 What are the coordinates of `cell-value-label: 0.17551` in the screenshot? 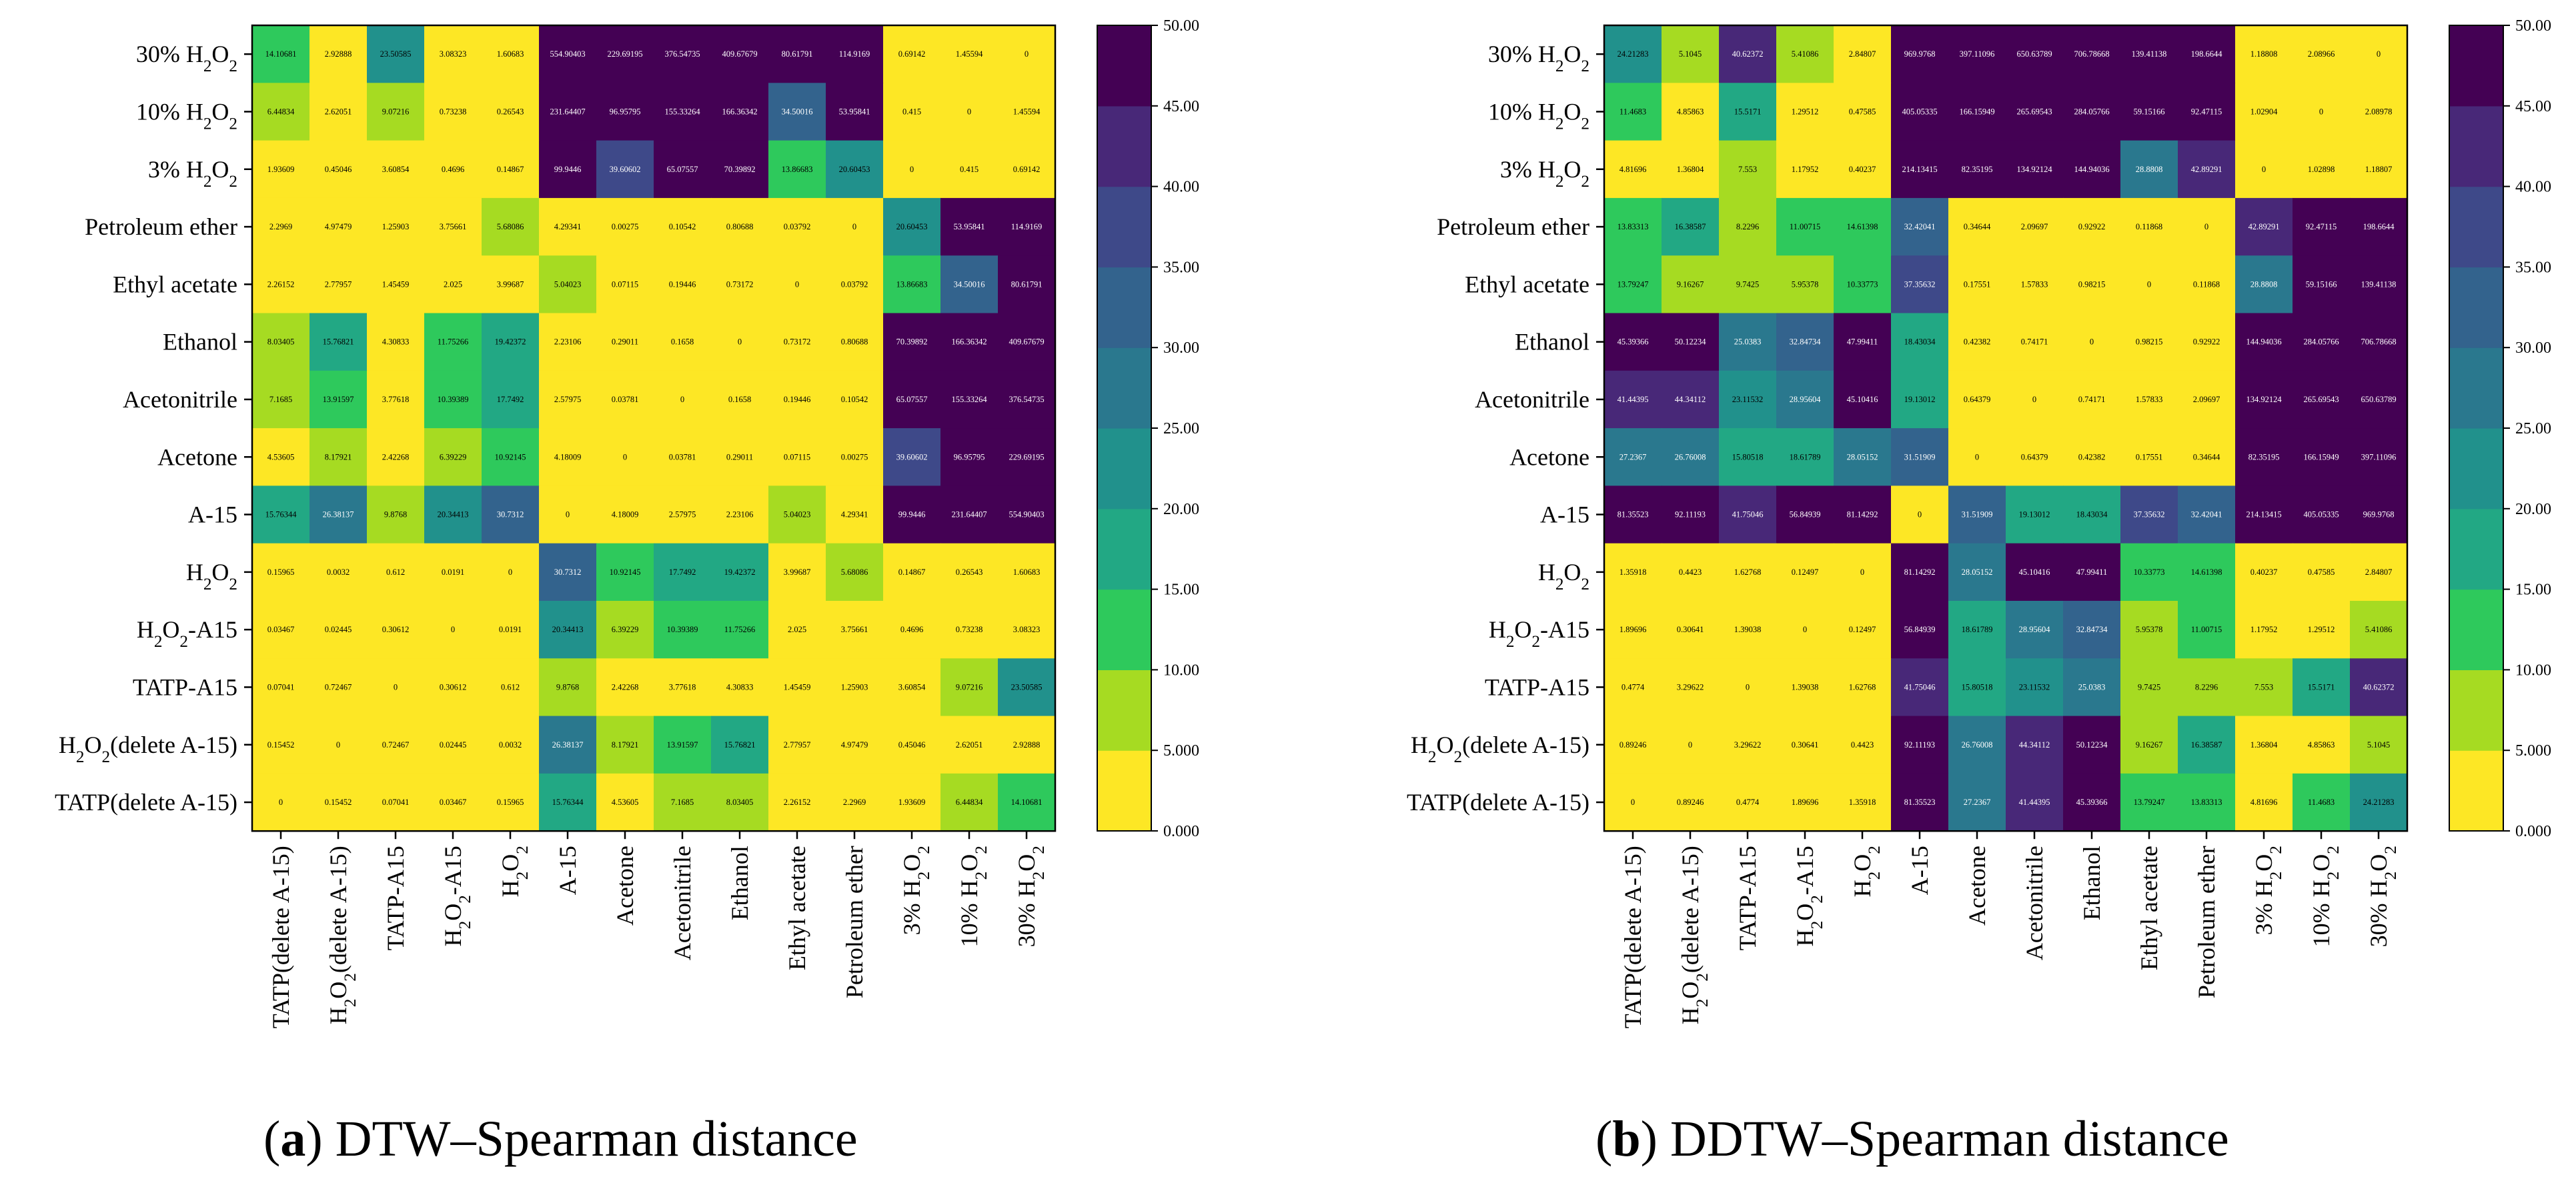 It's located at (2149, 456).